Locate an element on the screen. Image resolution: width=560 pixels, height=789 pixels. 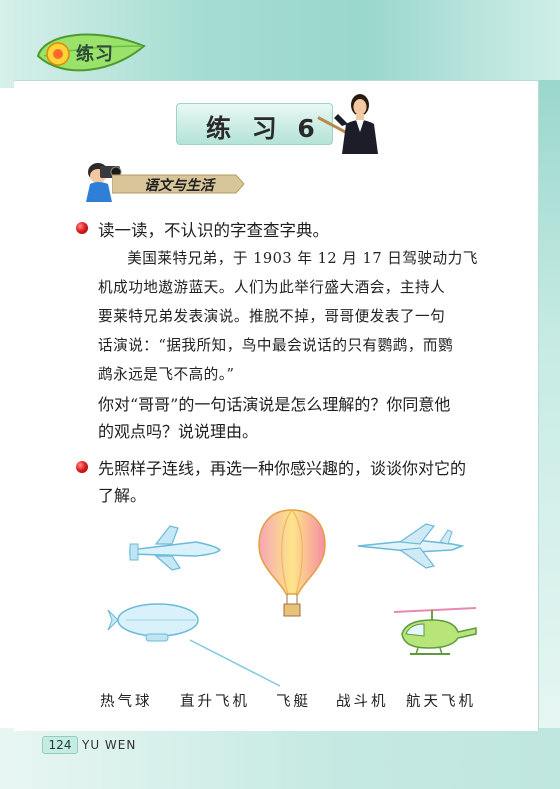
label-space-shuttle: 航天飞机 is located at coordinates (441, 702).